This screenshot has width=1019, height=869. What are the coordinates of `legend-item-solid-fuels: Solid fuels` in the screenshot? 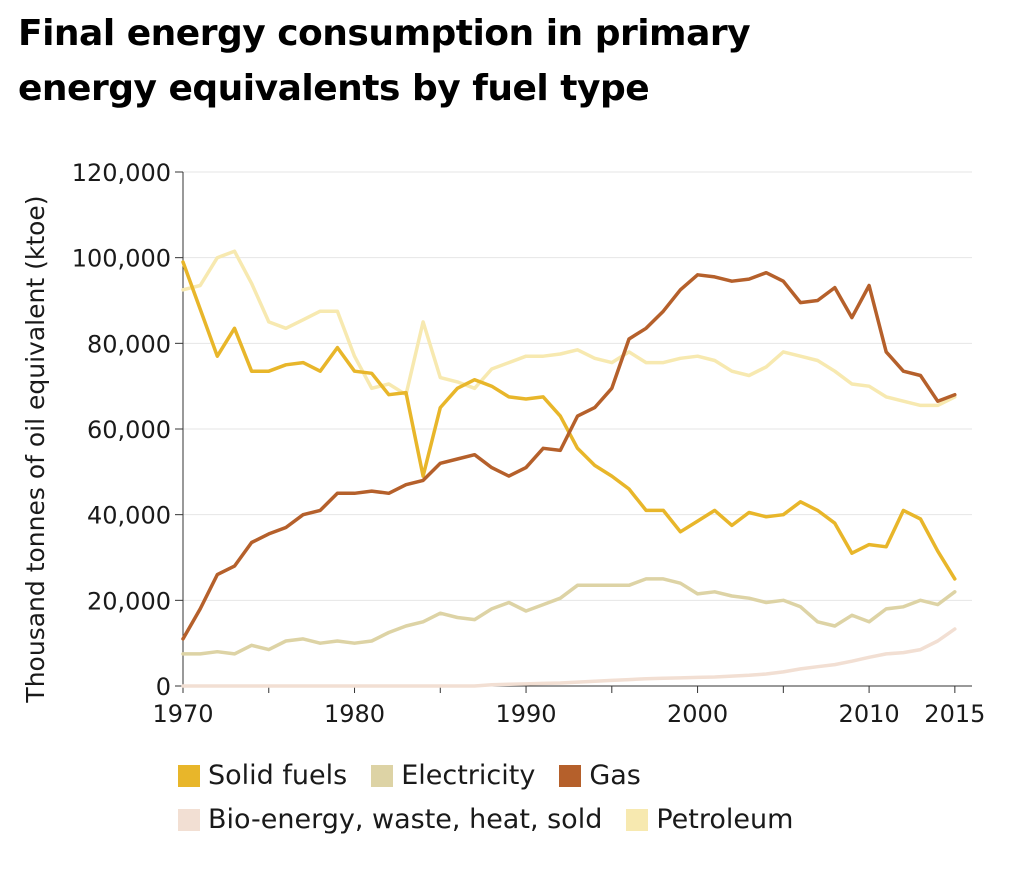 It's located at (262, 775).